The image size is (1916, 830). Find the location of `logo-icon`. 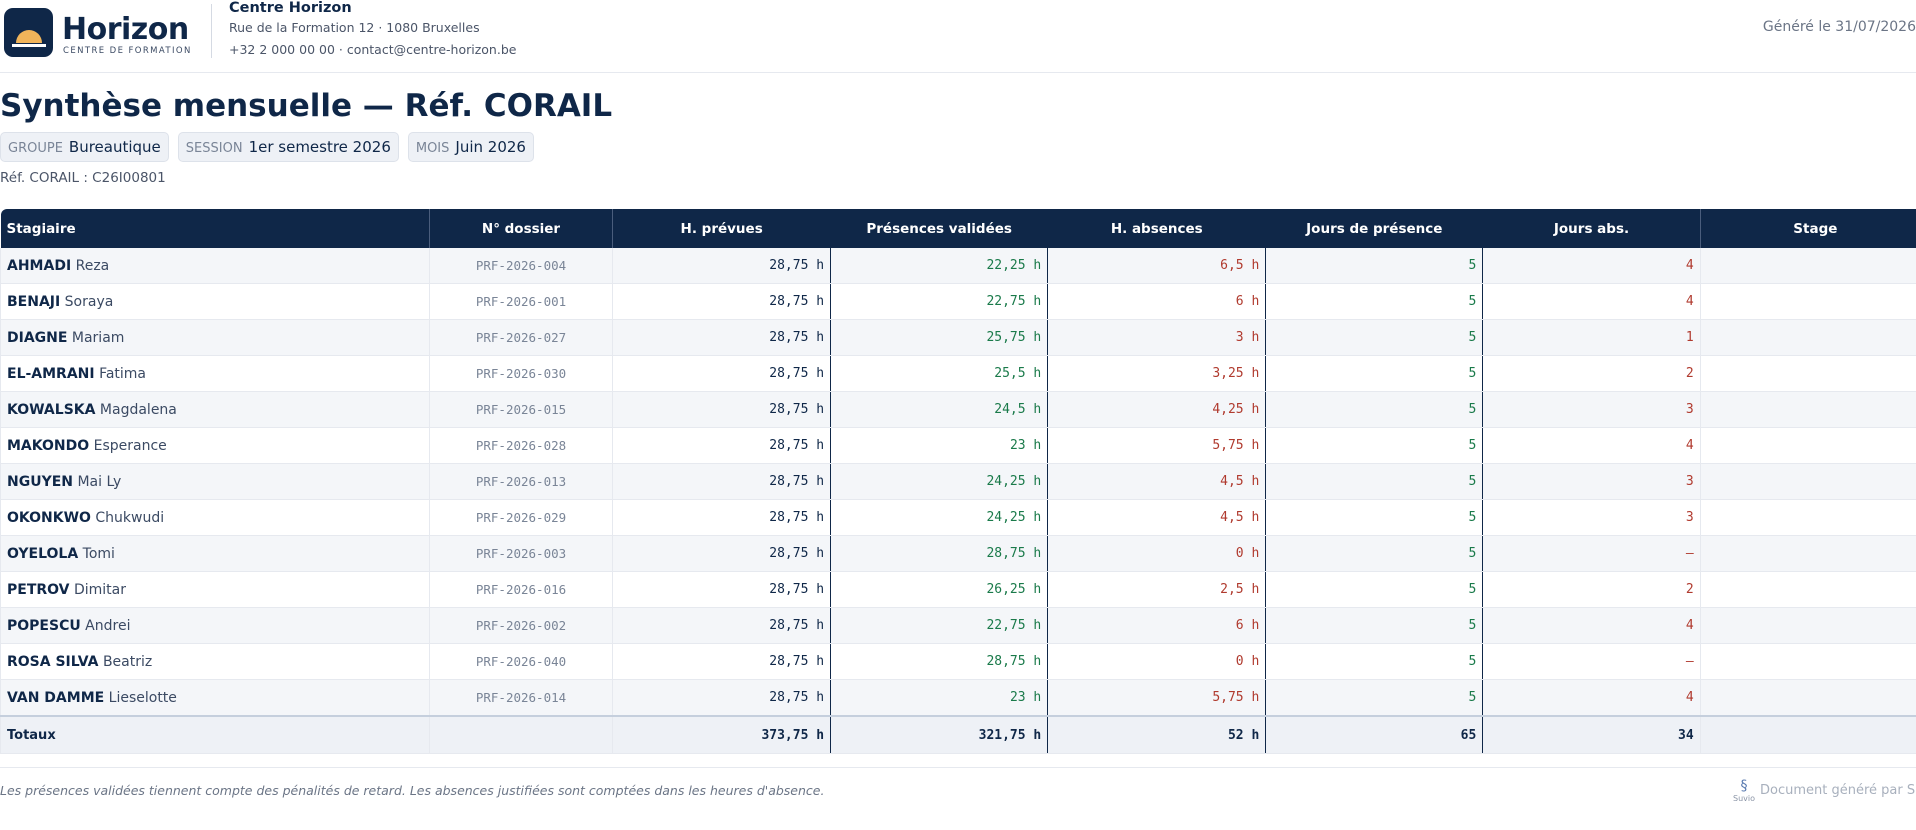

logo-icon is located at coordinates (28, 32).